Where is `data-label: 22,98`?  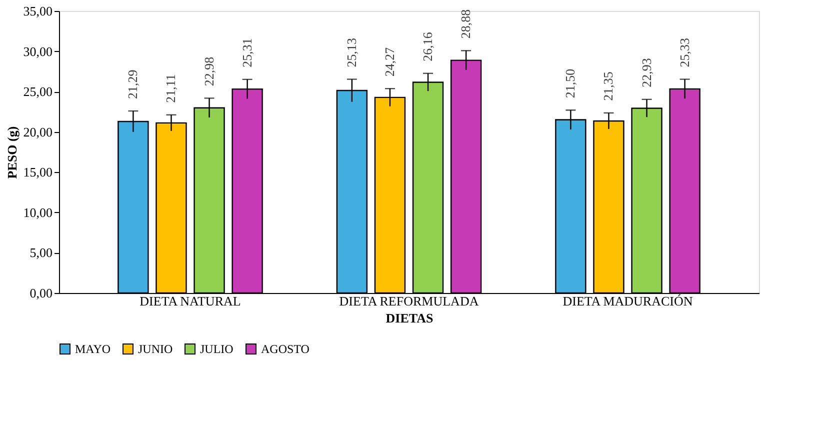
data-label: 22,98 is located at coordinates (208, 71).